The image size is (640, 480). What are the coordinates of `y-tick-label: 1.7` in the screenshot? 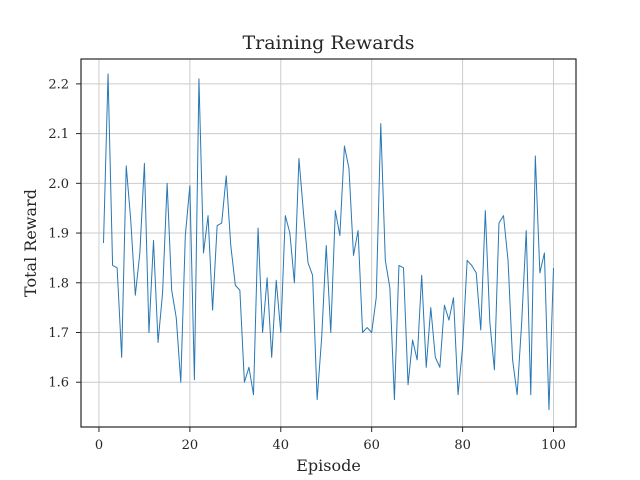 It's located at (58, 333).